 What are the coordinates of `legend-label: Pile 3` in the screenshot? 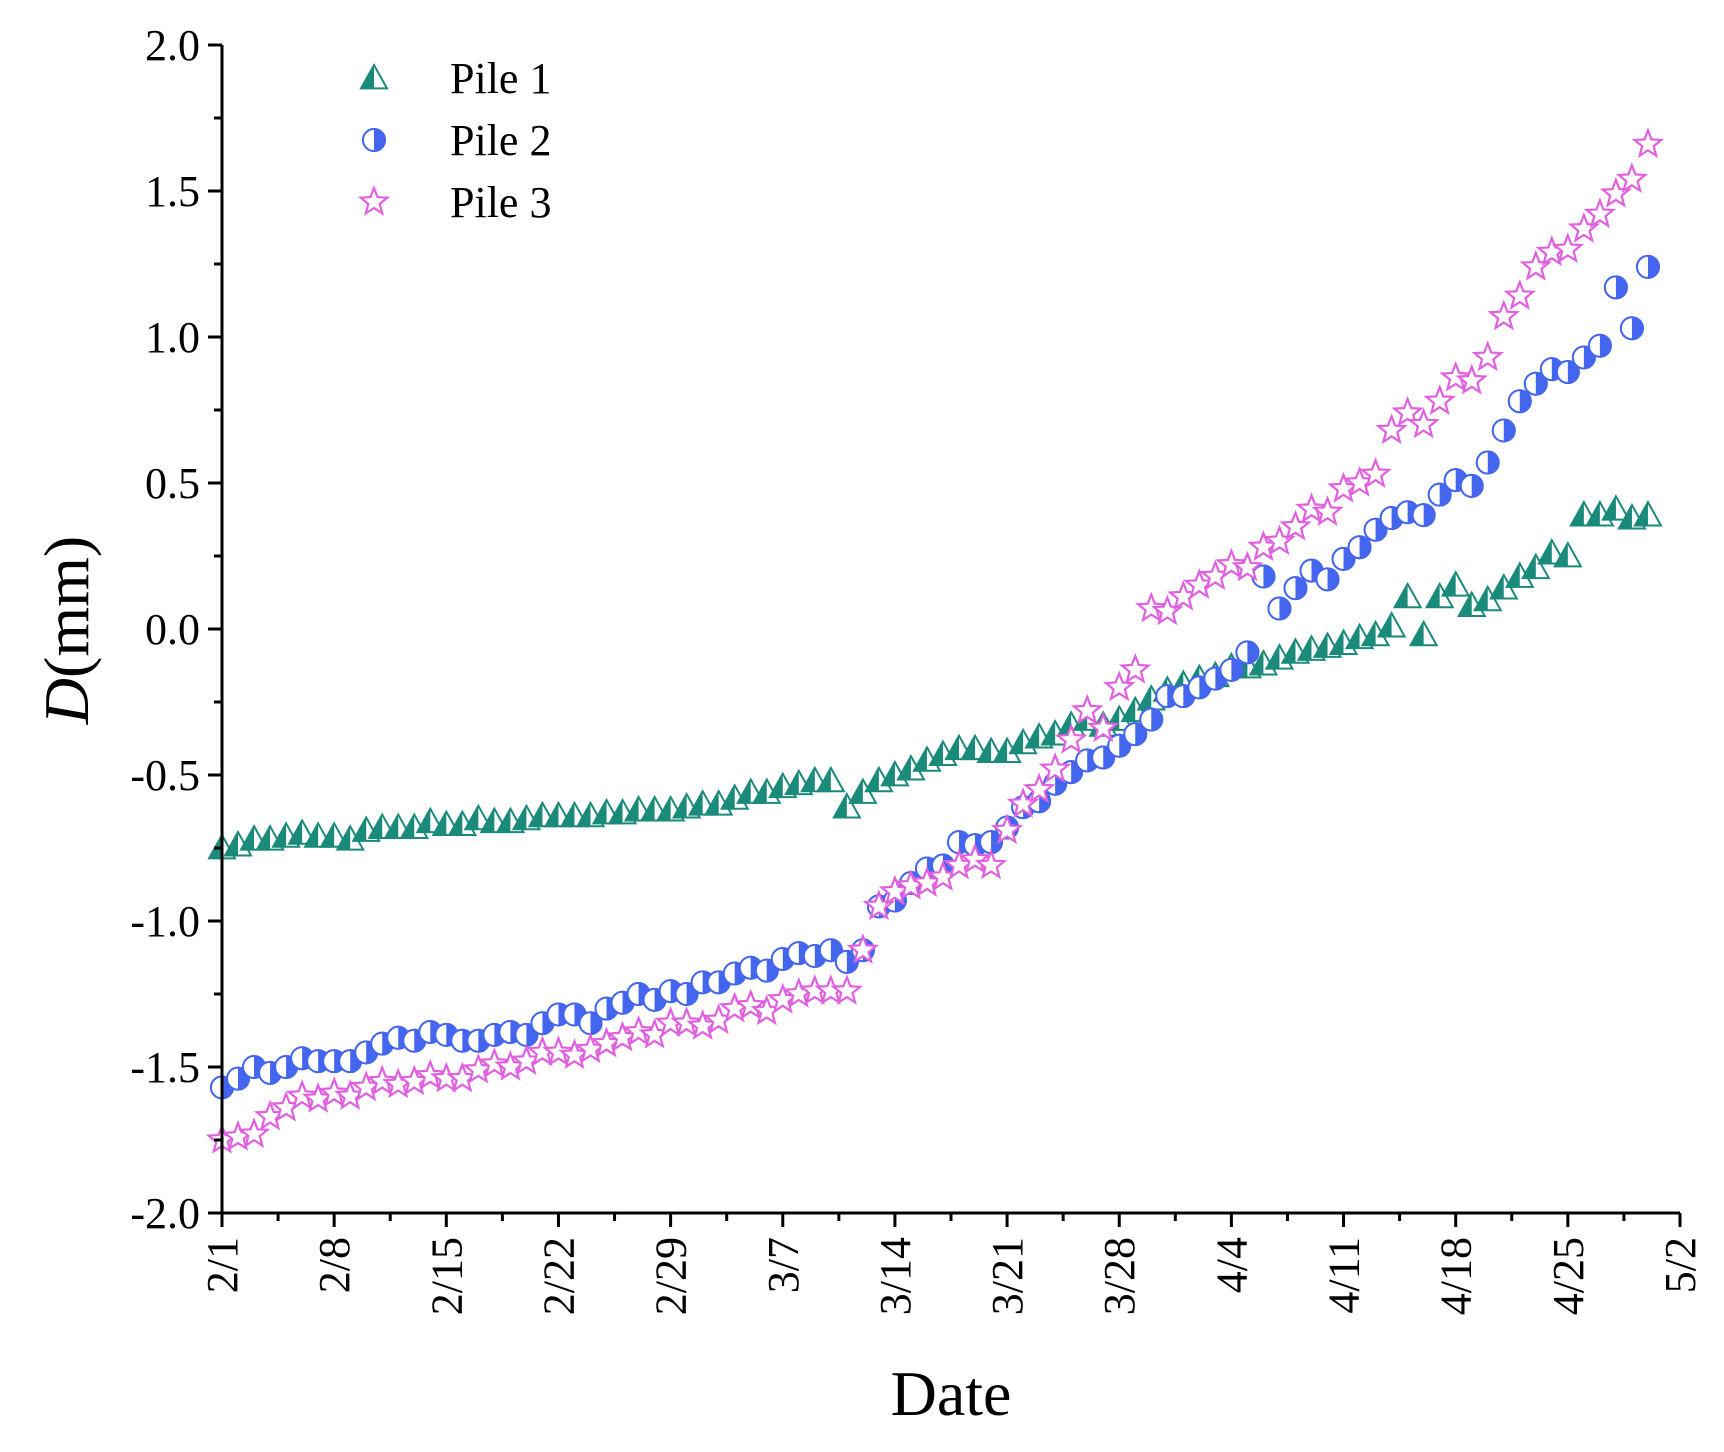 It's located at (500, 202).